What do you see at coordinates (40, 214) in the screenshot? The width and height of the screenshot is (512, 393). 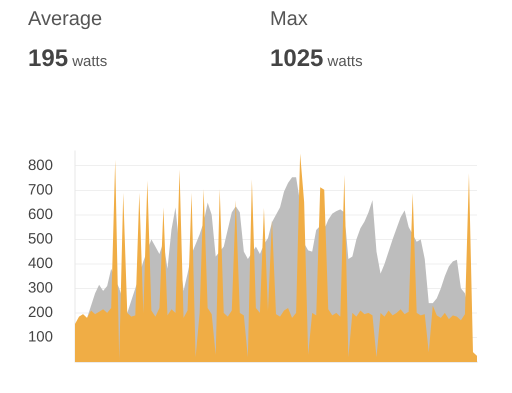 I see `y-tick-label: 600` at bounding box center [40, 214].